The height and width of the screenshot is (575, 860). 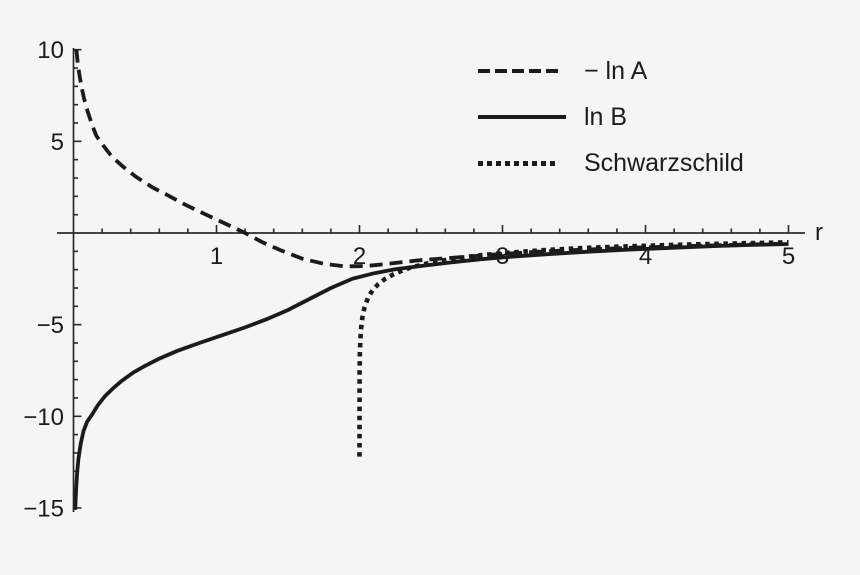 I want to click on solid-line-swatch, so click(x=522, y=117).